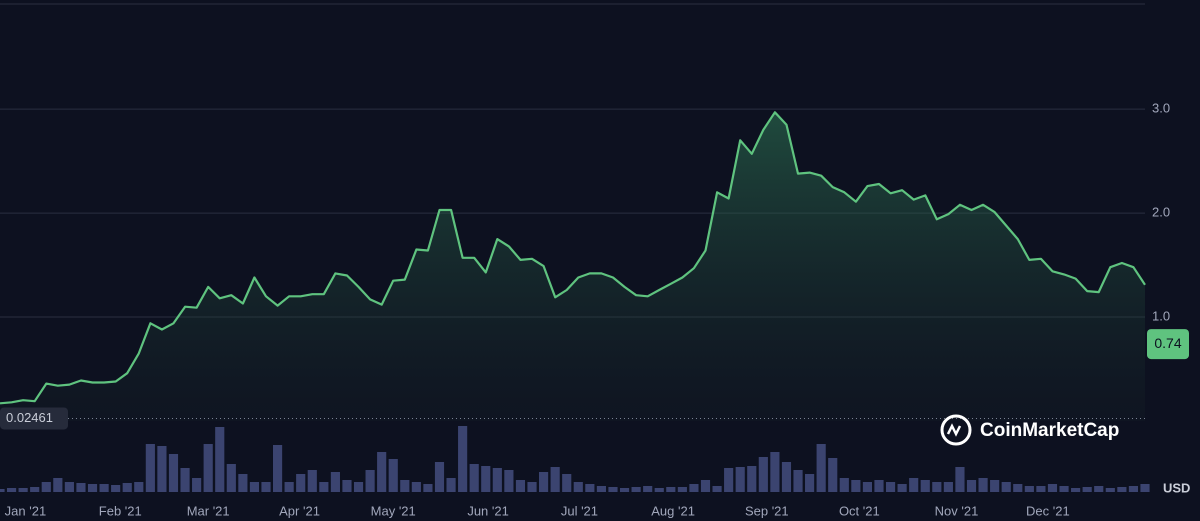  I want to click on current-price-label: 0.74, so click(1167, 343).